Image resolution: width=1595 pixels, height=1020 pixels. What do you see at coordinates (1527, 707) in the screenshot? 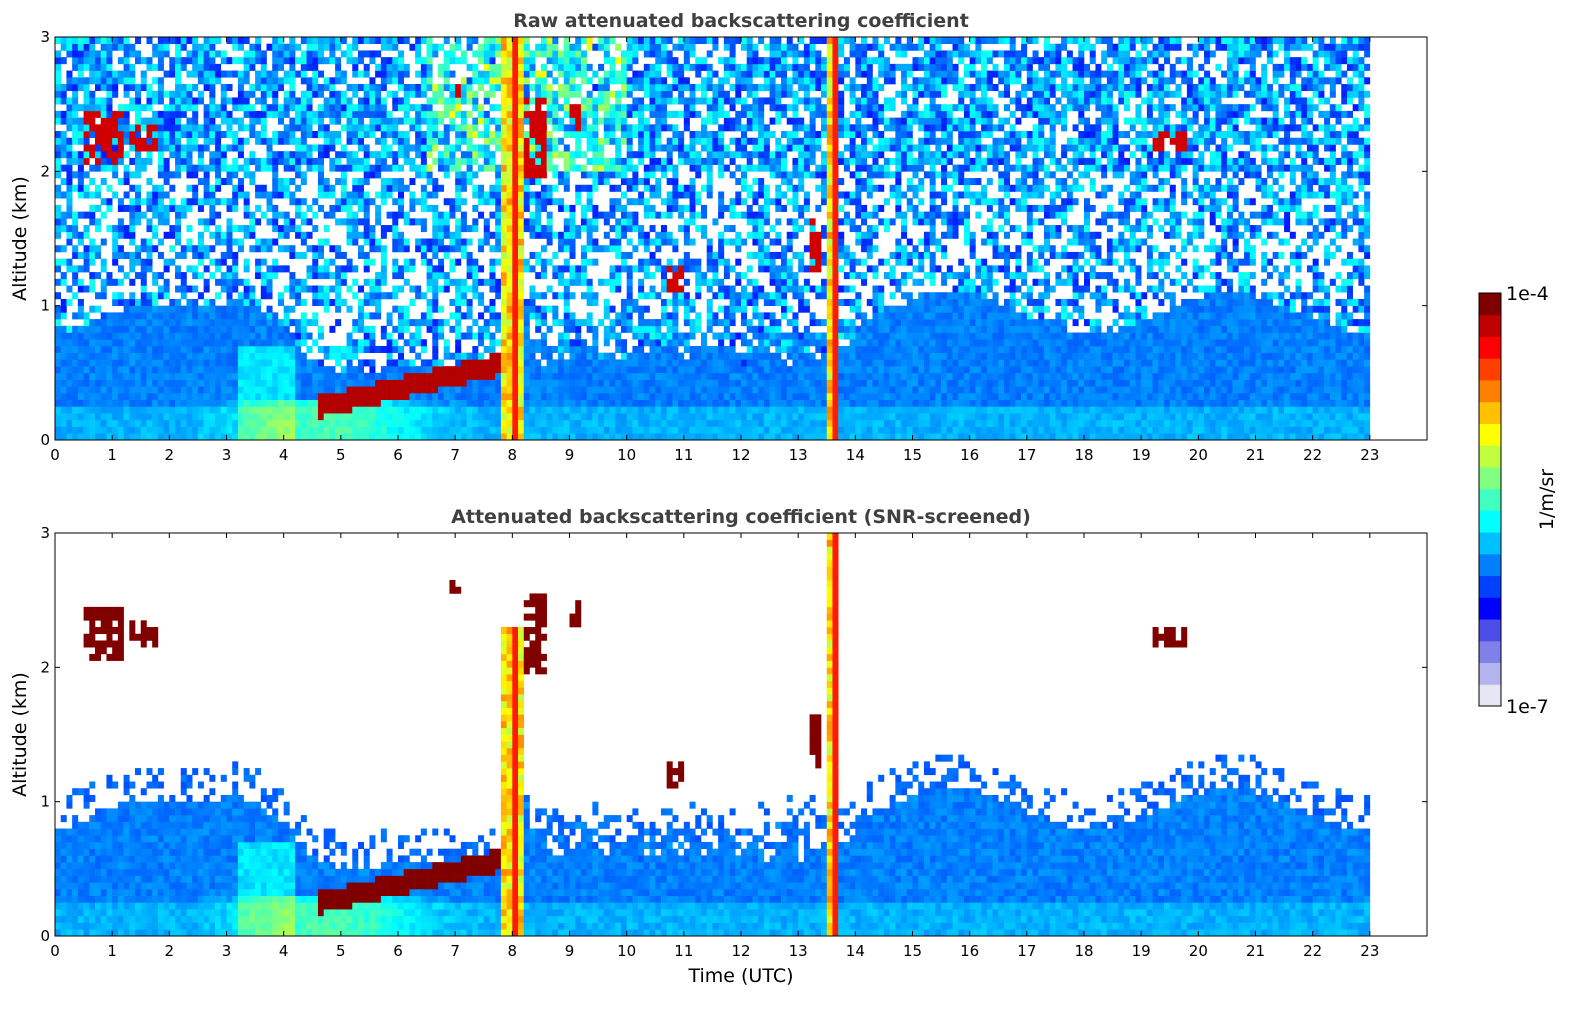
I see `colorbar-min-label: 1e-7` at bounding box center [1527, 707].